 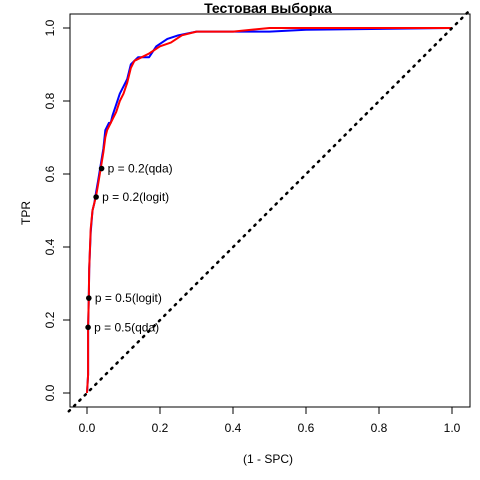 I want to click on x-tick-label: 0.6, so click(x=306, y=428).